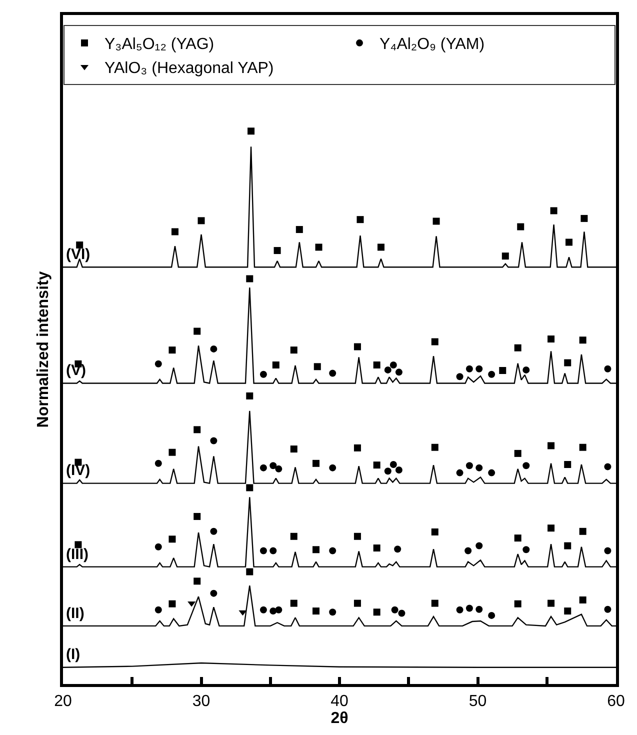 The image size is (637, 735). I want to click on x-tick-label: 20, so click(63, 701).